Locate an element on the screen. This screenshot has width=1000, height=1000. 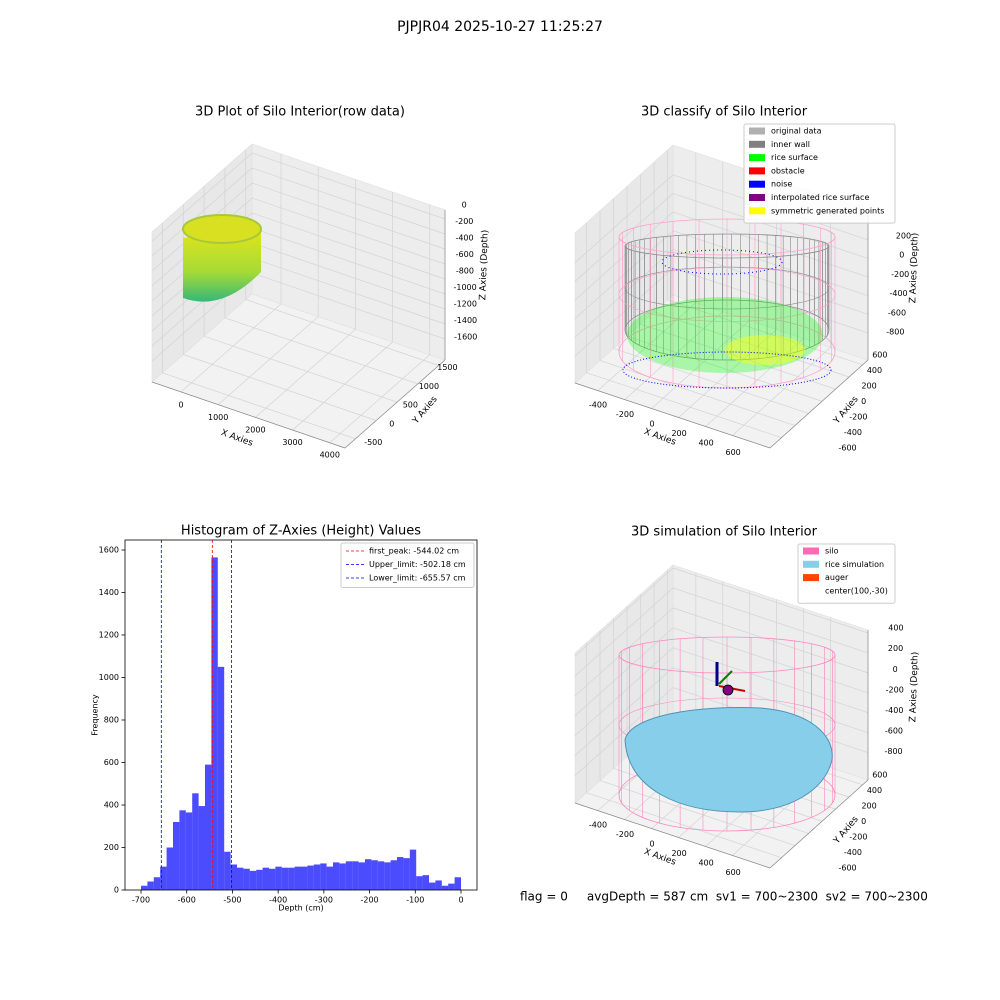
y-tick-label: 1000 is located at coordinates (109, 677).